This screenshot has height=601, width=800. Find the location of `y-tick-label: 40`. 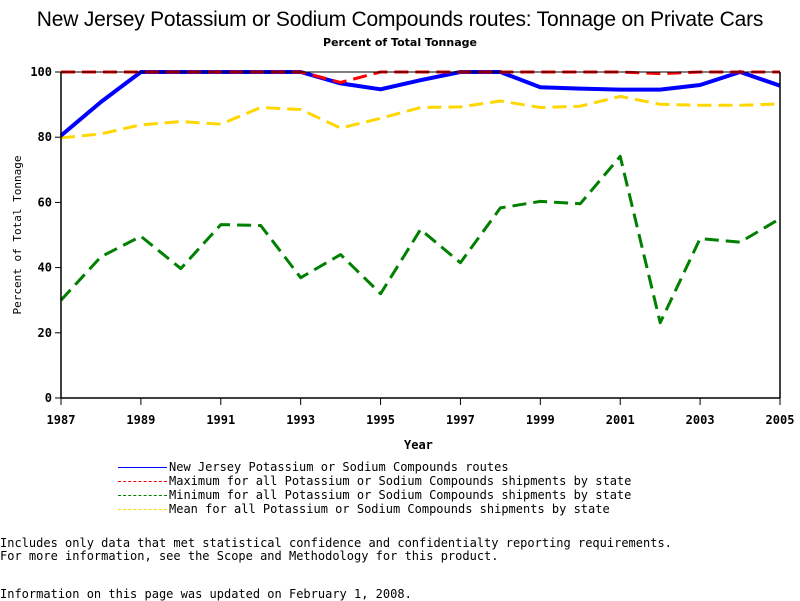

y-tick-label: 40 is located at coordinates (45, 268).